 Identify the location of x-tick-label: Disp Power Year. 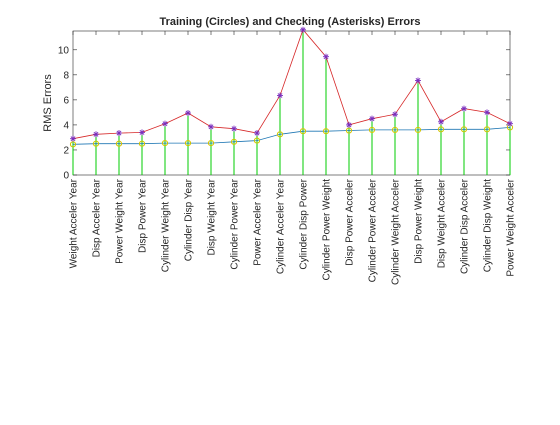
(143, 215).